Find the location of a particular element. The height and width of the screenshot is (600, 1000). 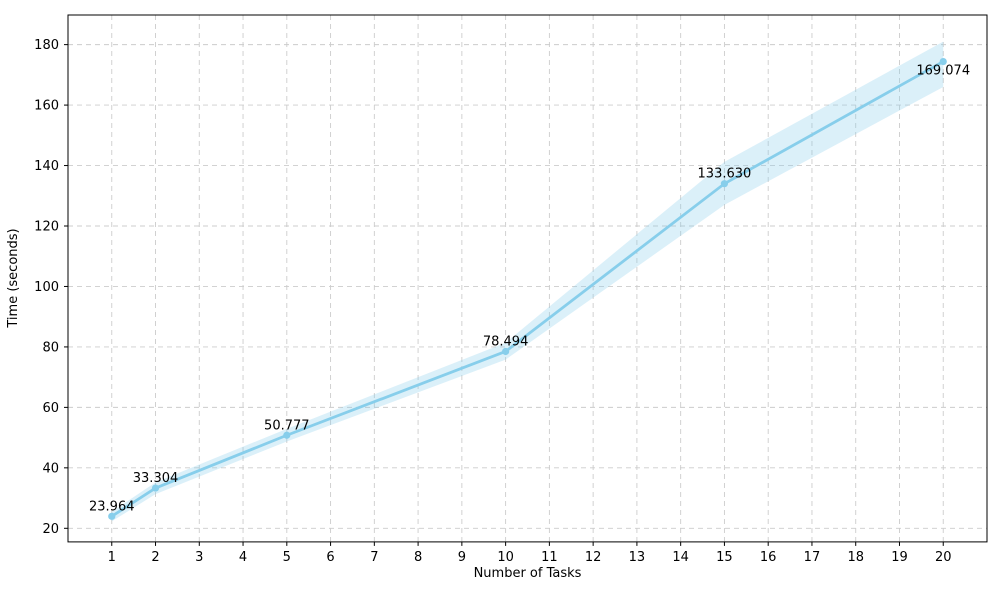

data-point-label: 169.074 is located at coordinates (943, 71).